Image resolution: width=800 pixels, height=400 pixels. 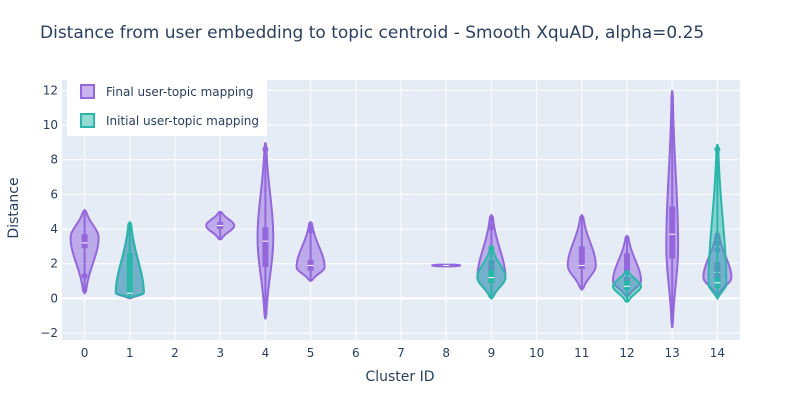 I want to click on legend-background, so click(x=167, y=107).